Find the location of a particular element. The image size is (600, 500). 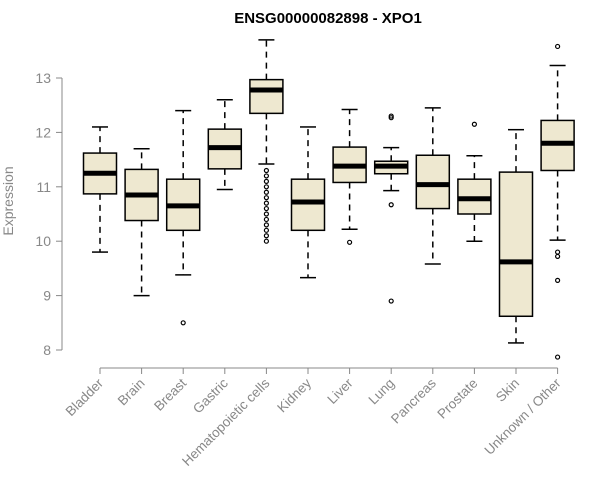

x-tick-label: Prostate is located at coordinates (457, 399).